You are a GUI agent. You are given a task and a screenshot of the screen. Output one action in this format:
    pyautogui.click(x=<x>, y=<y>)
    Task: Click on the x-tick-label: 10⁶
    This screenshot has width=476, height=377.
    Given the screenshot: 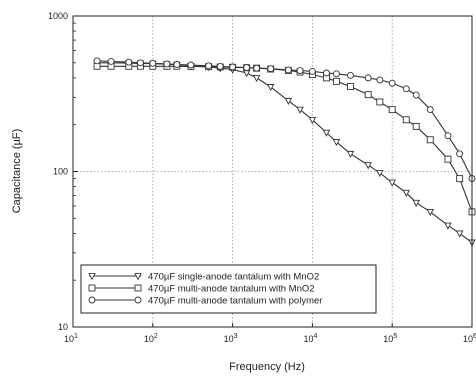 What is the action you would take?
    pyautogui.click(x=469, y=338)
    